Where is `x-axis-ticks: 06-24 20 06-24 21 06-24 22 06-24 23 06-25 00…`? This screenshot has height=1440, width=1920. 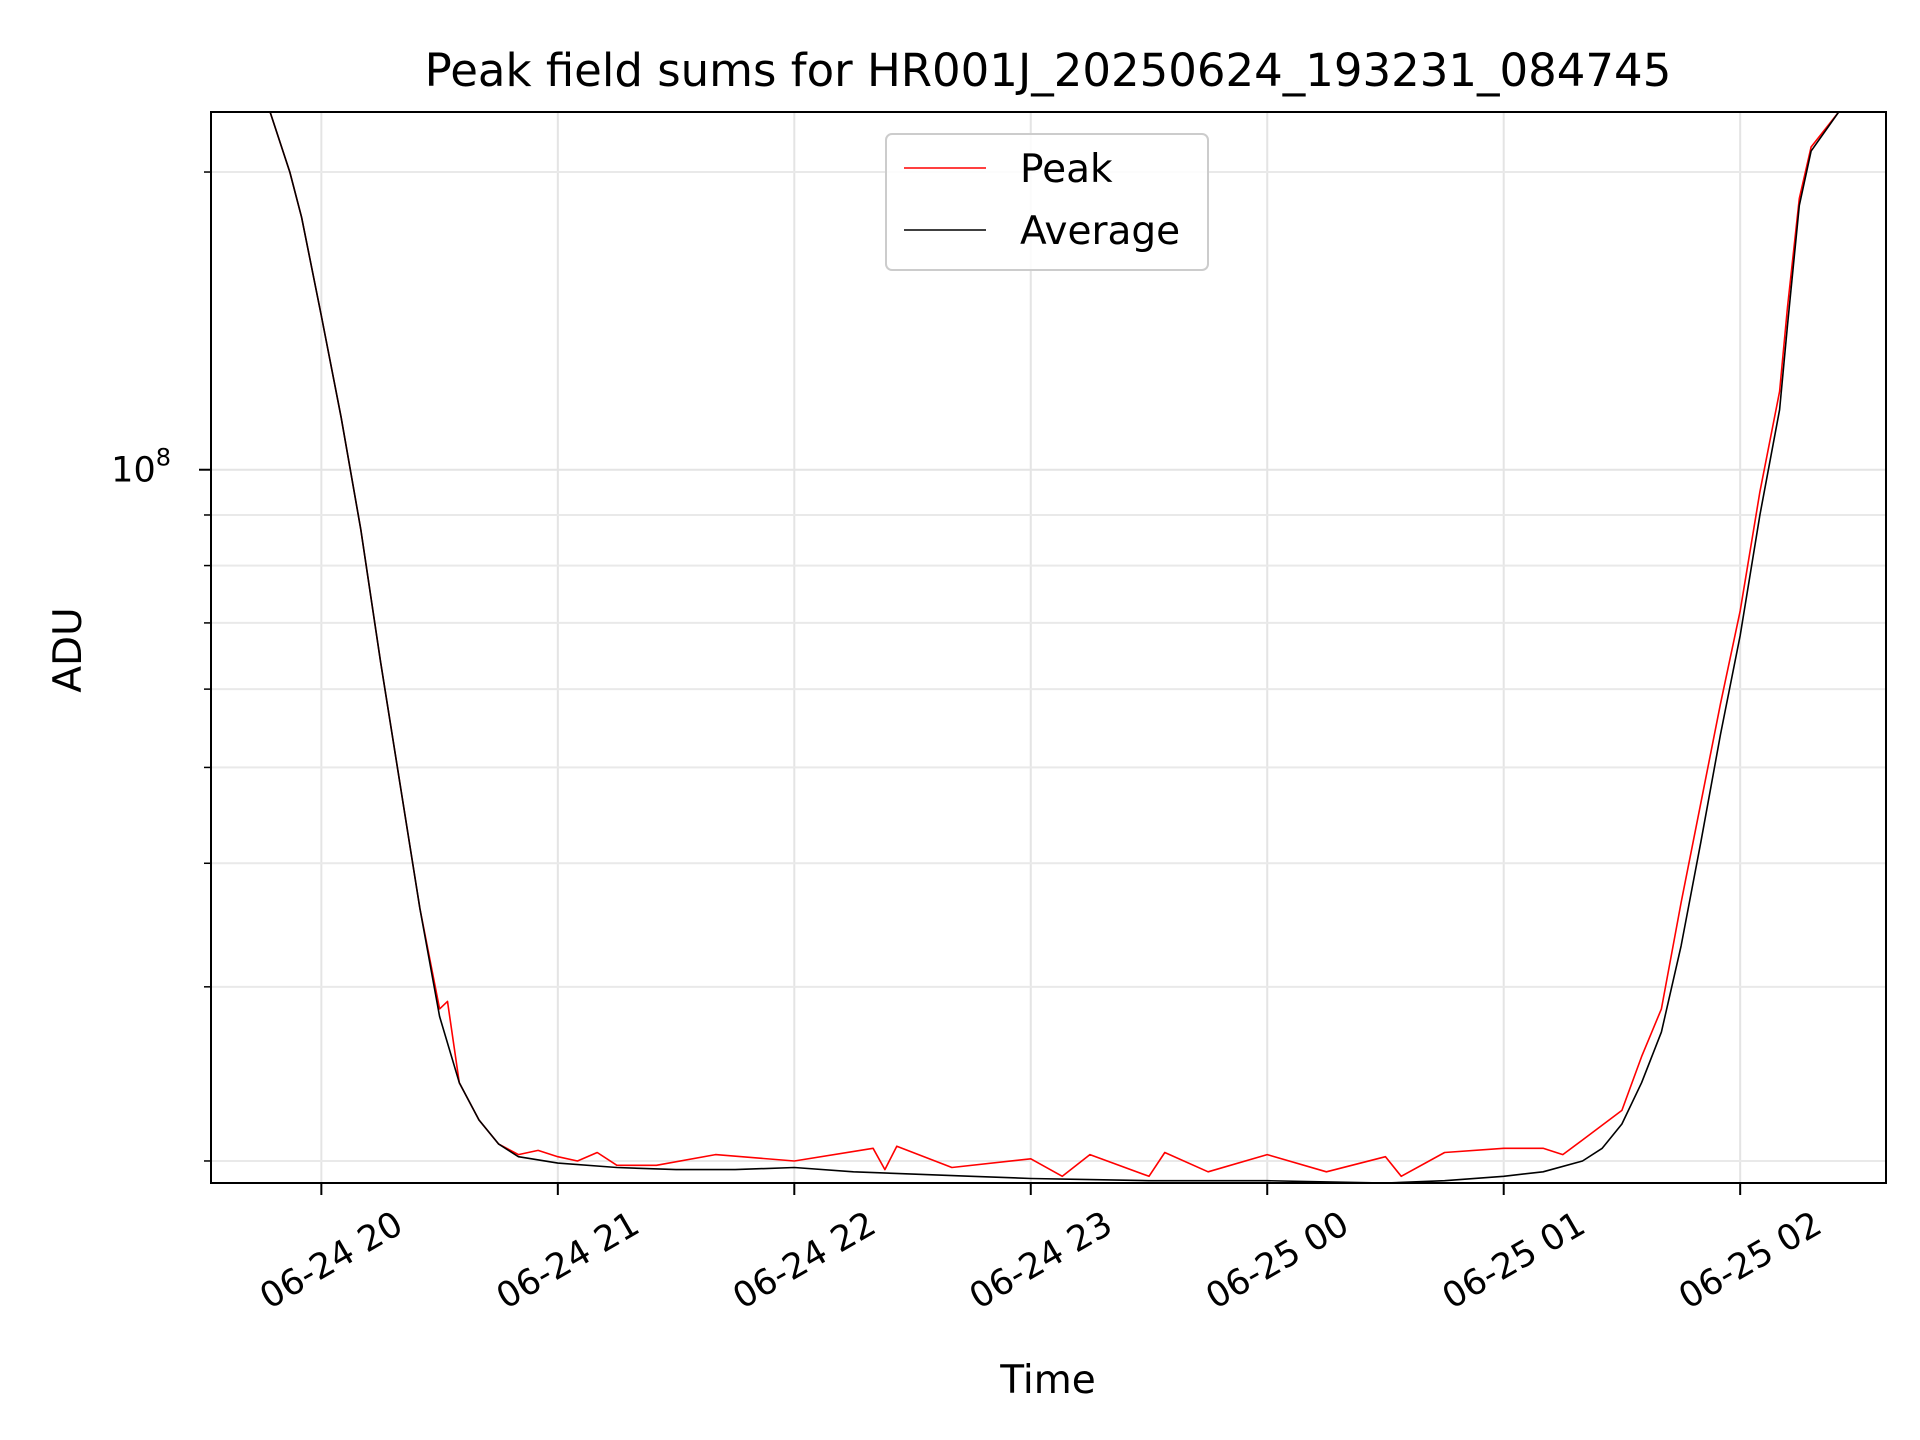 x-axis-ticks: 06-24 20 06-24 21 06-24 22 06-24 23 06-25 00… is located at coordinates (1041, 1250).